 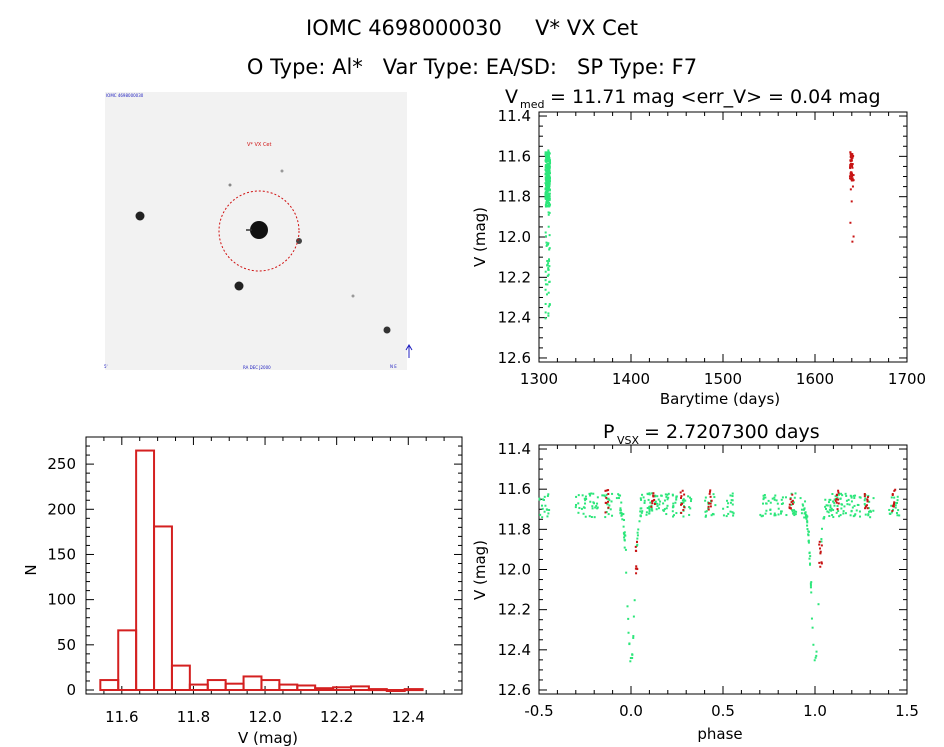 What do you see at coordinates (719, 734) in the screenshot?
I see `phased-xlabel: phase` at bounding box center [719, 734].